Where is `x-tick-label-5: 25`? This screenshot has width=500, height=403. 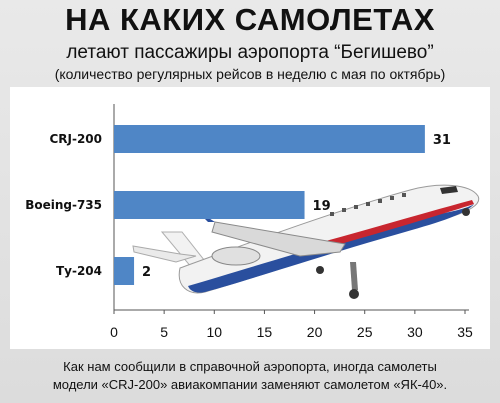
x-tick-label-5: 25 is located at coordinates (365, 332).